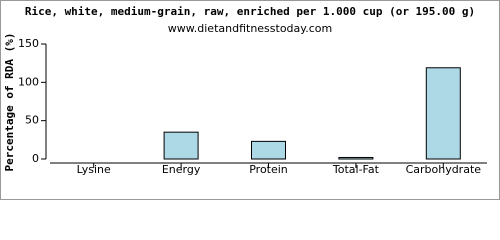 Image resolution: width=500 pixels, height=240 pixels. What do you see at coordinates (28, 81) in the screenshot?
I see `y-tick-label: 100` at bounding box center [28, 81].